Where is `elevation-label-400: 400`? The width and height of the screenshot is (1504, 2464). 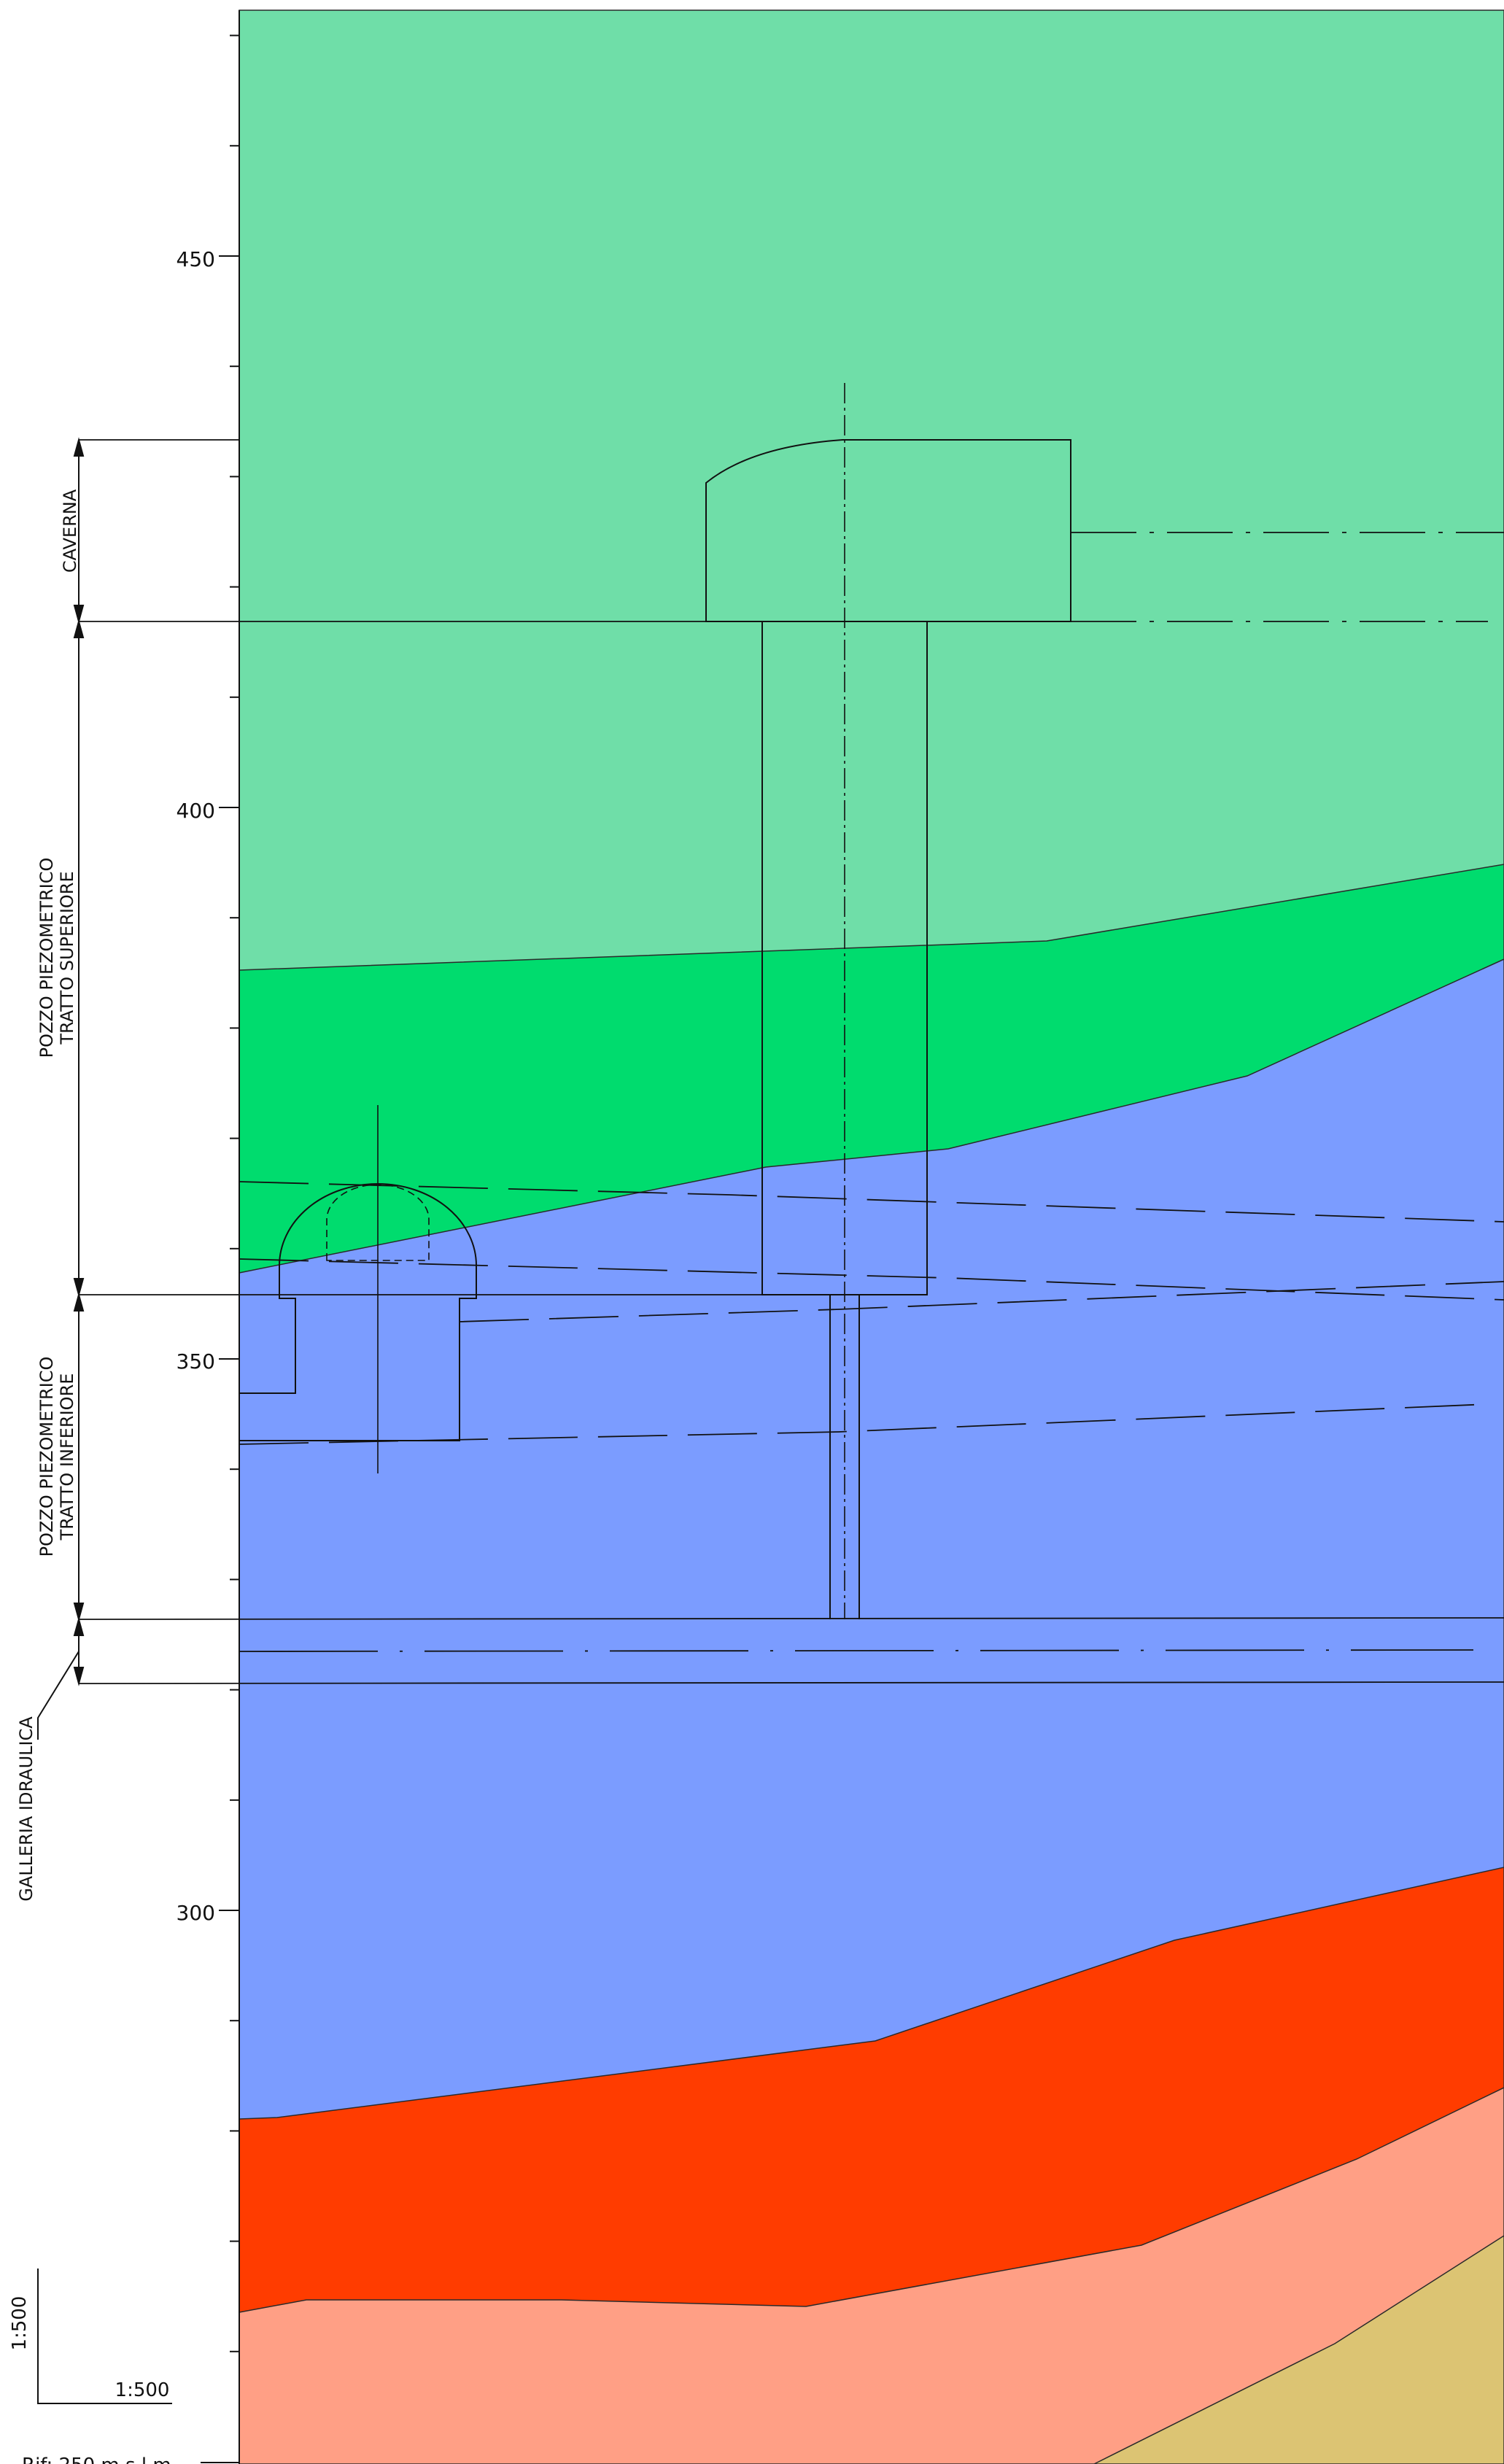
elevation-label-400: 400 is located at coordinates (196, 811).